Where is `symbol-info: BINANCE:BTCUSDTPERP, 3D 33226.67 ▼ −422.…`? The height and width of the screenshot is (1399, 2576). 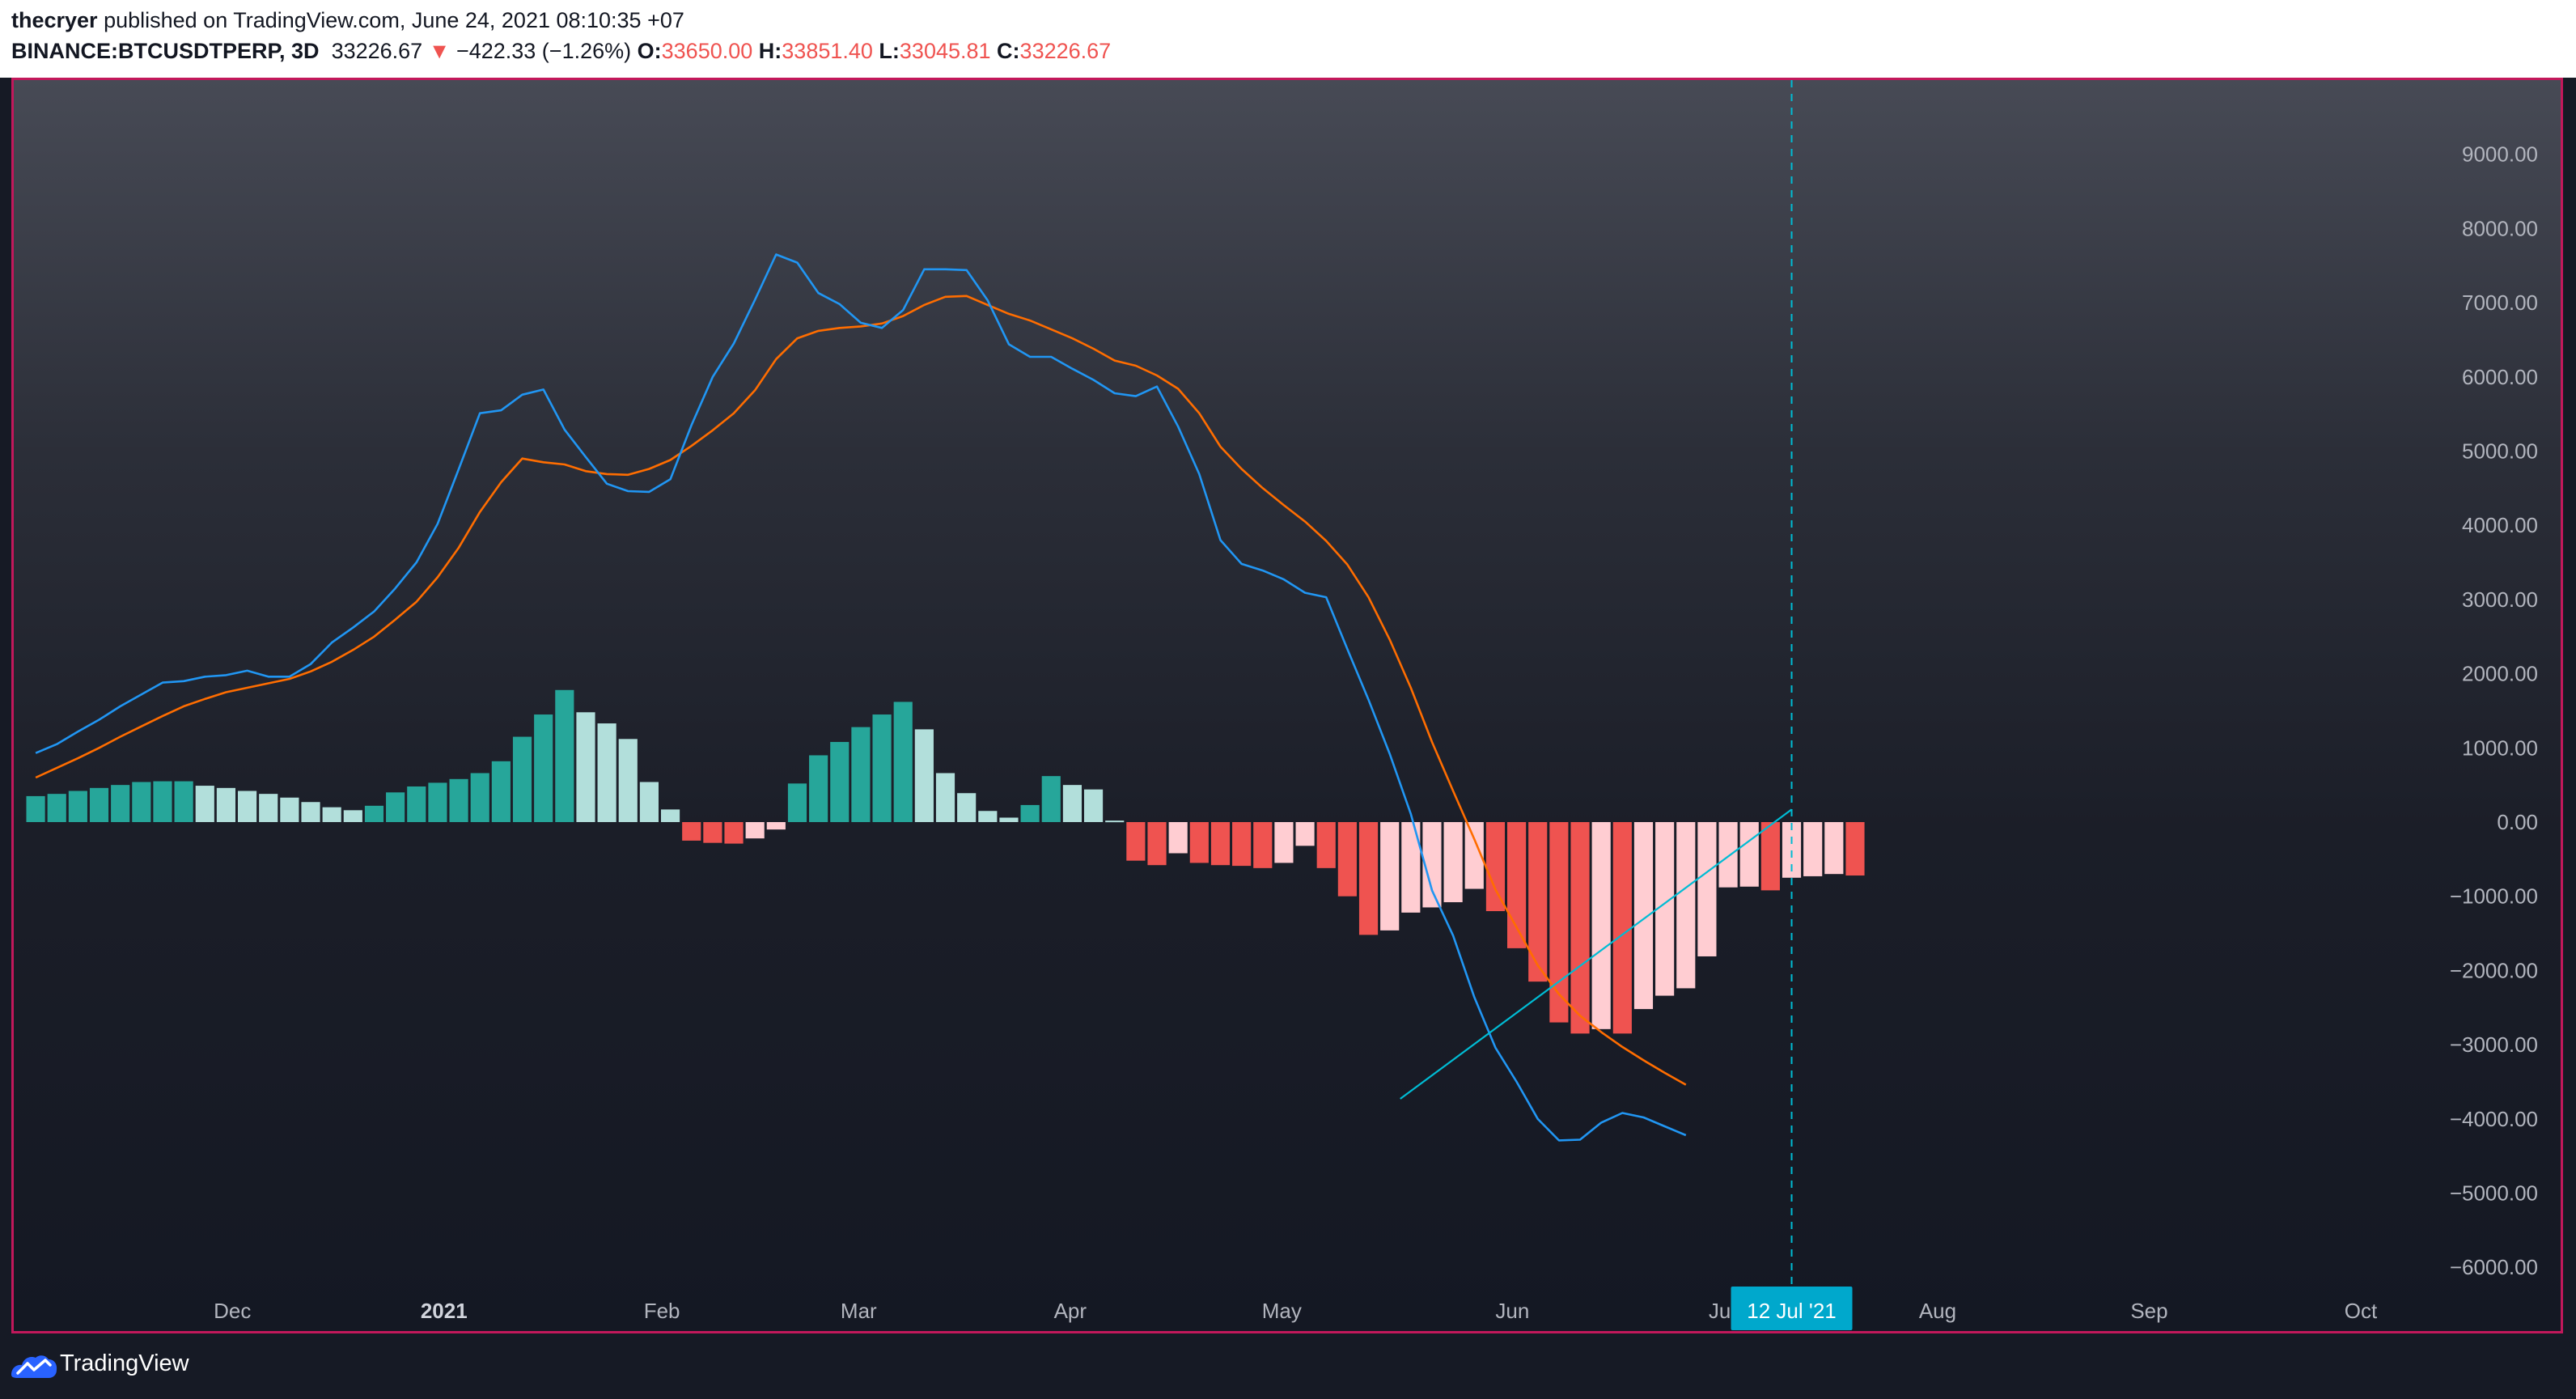 symbol-info: BINANCE:BTCUSDTPERP, 3D 33226.67 ▼ −422.… is located at coordinates (561, 51).